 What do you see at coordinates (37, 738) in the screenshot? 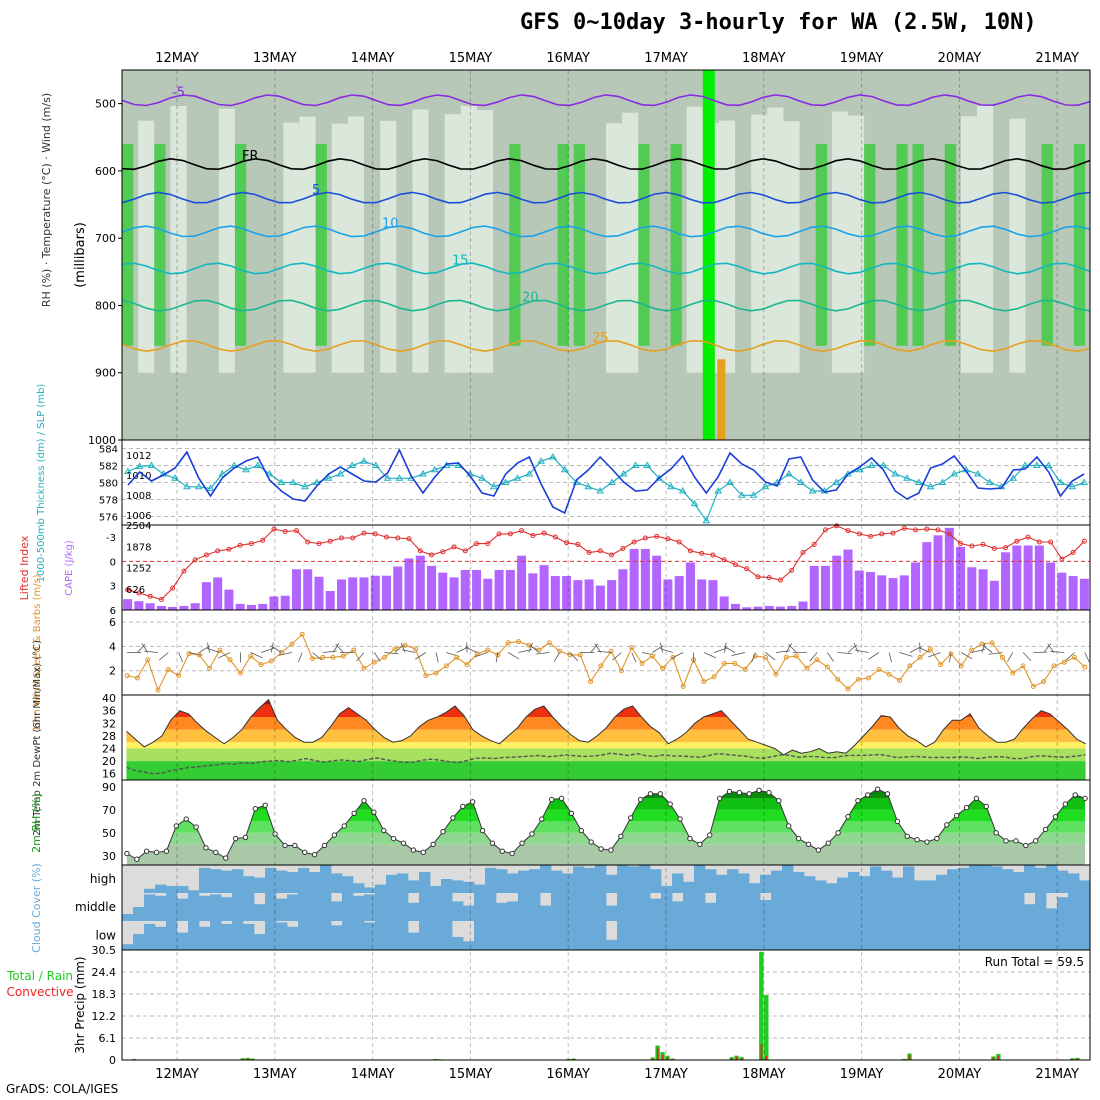
I see `axis-label: 2m Temp 2m DewPt (6hr Min/Max) (°C)` at bounding box center [37, 738].